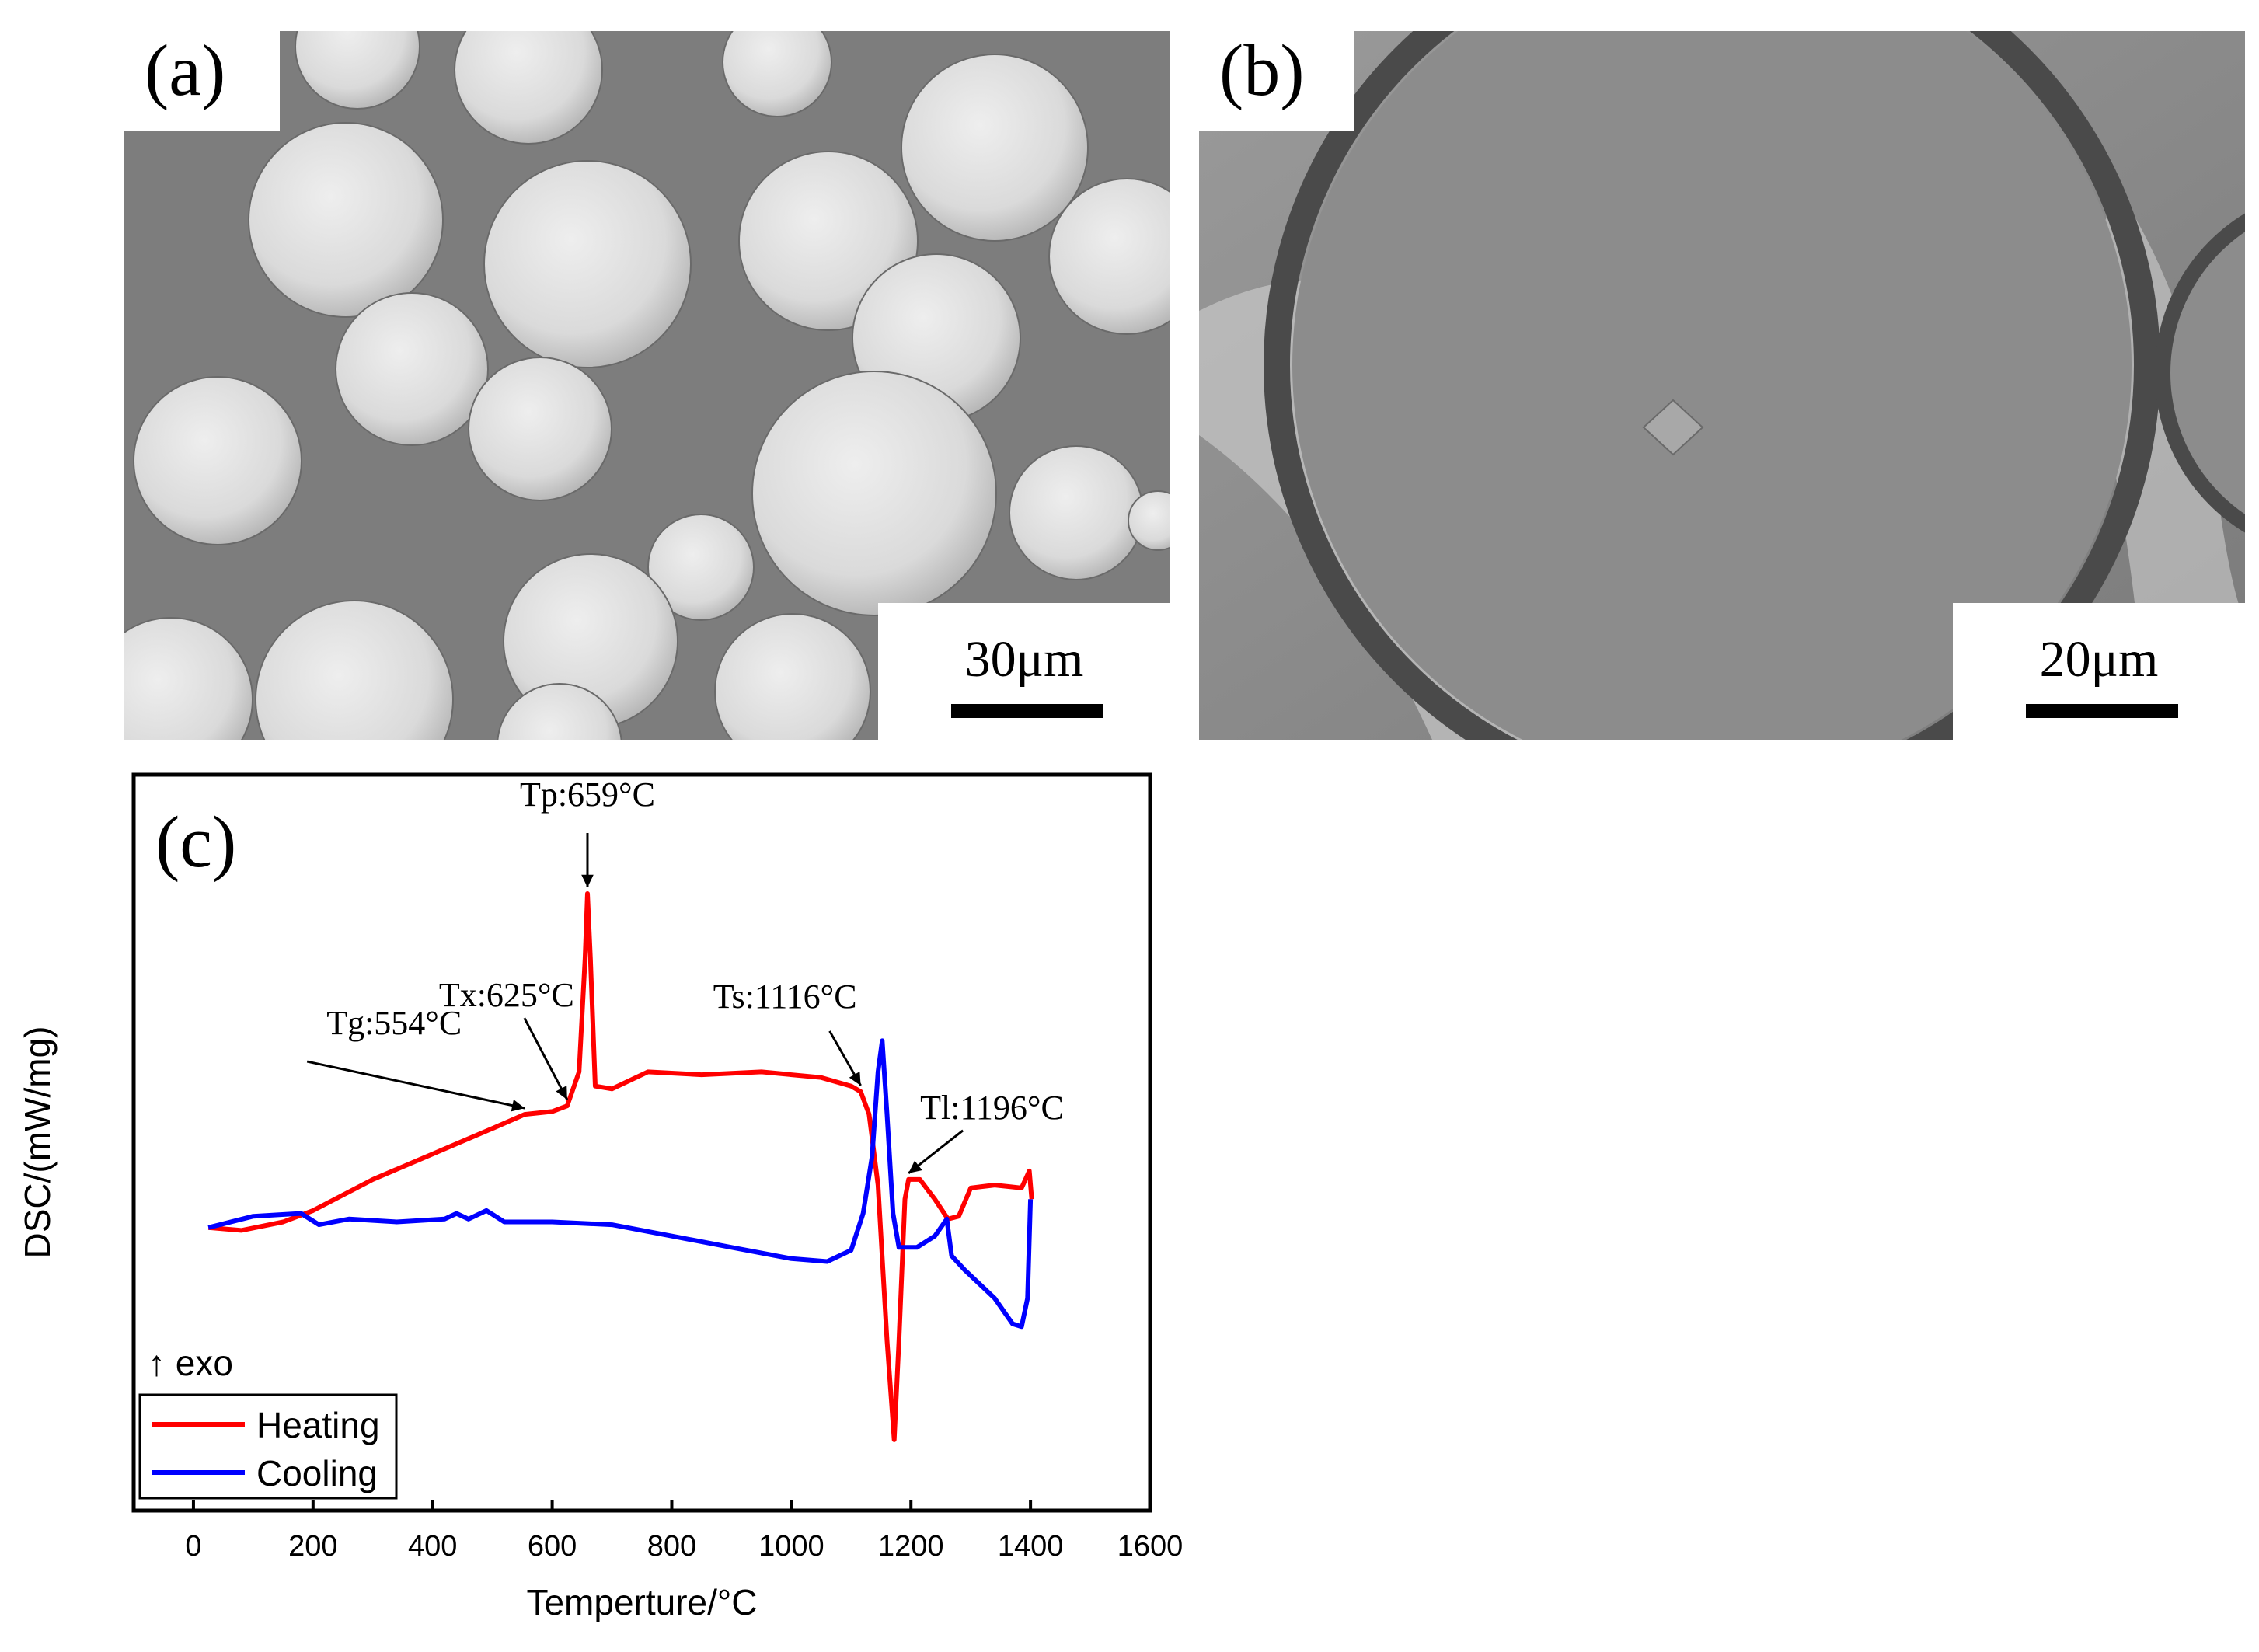  I want to click on panel-b-scale-box: 20μm, so click(2099, 671).